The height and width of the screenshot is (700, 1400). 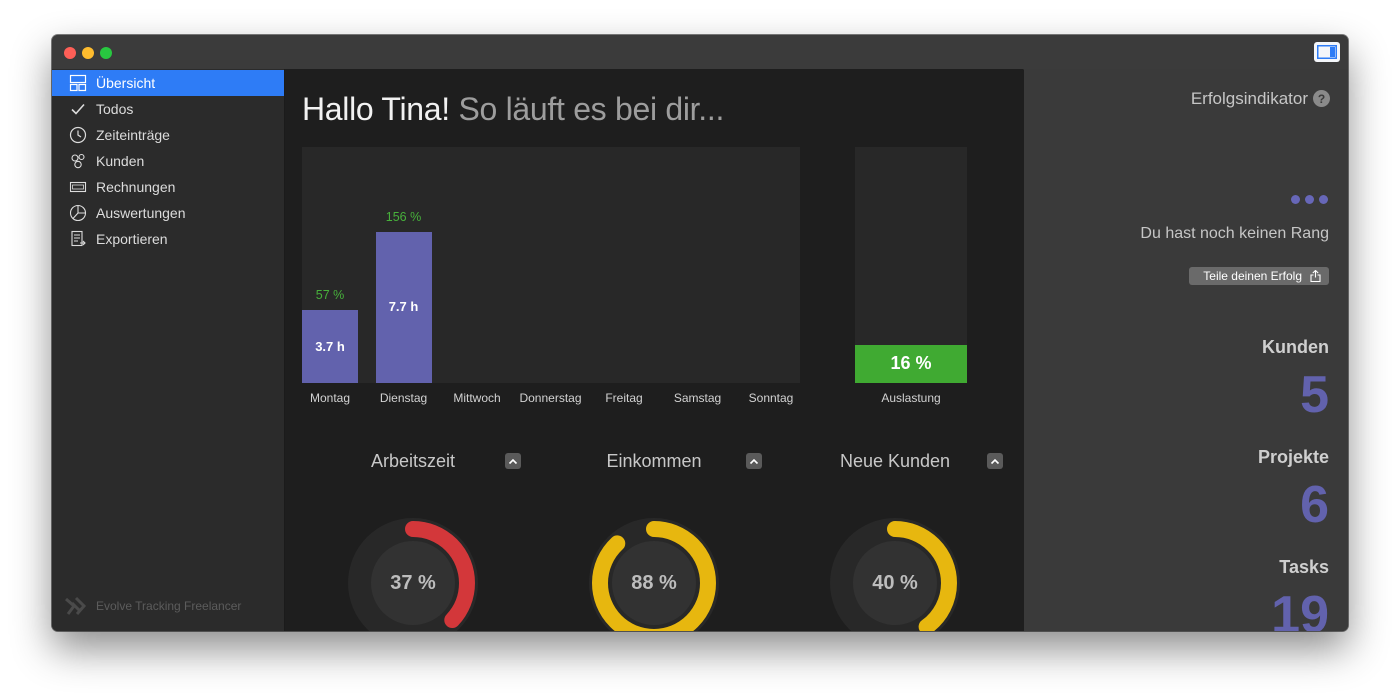 What do you see at coordinates (132, 239) in the screenshot?
I see `sidebar-item-label: Exportieren` at bounding box center [132, 239].